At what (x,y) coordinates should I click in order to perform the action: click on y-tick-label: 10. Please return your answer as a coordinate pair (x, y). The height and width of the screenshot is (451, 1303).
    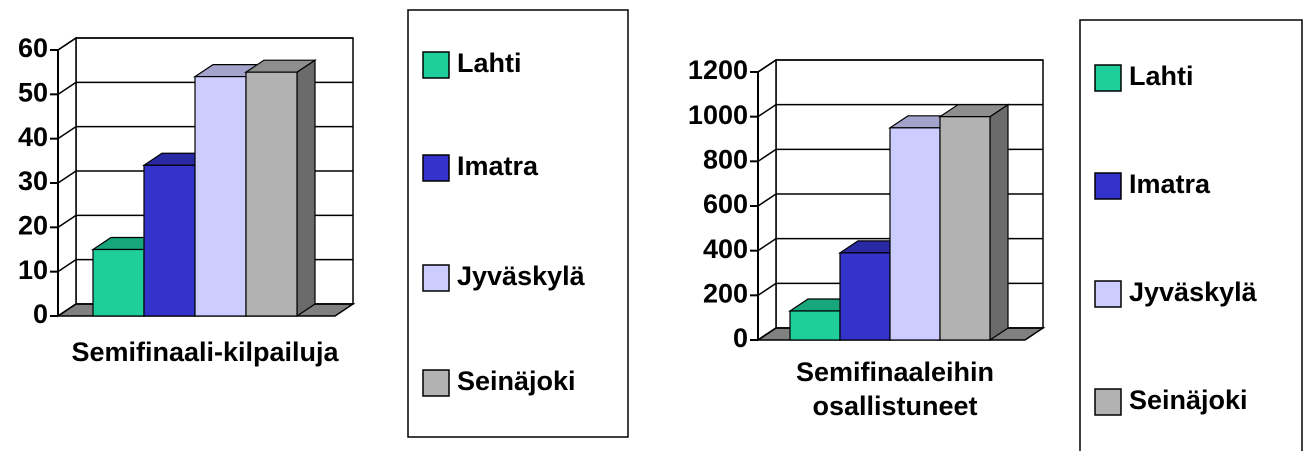
    Looking at the image, I should click on (33, 270).